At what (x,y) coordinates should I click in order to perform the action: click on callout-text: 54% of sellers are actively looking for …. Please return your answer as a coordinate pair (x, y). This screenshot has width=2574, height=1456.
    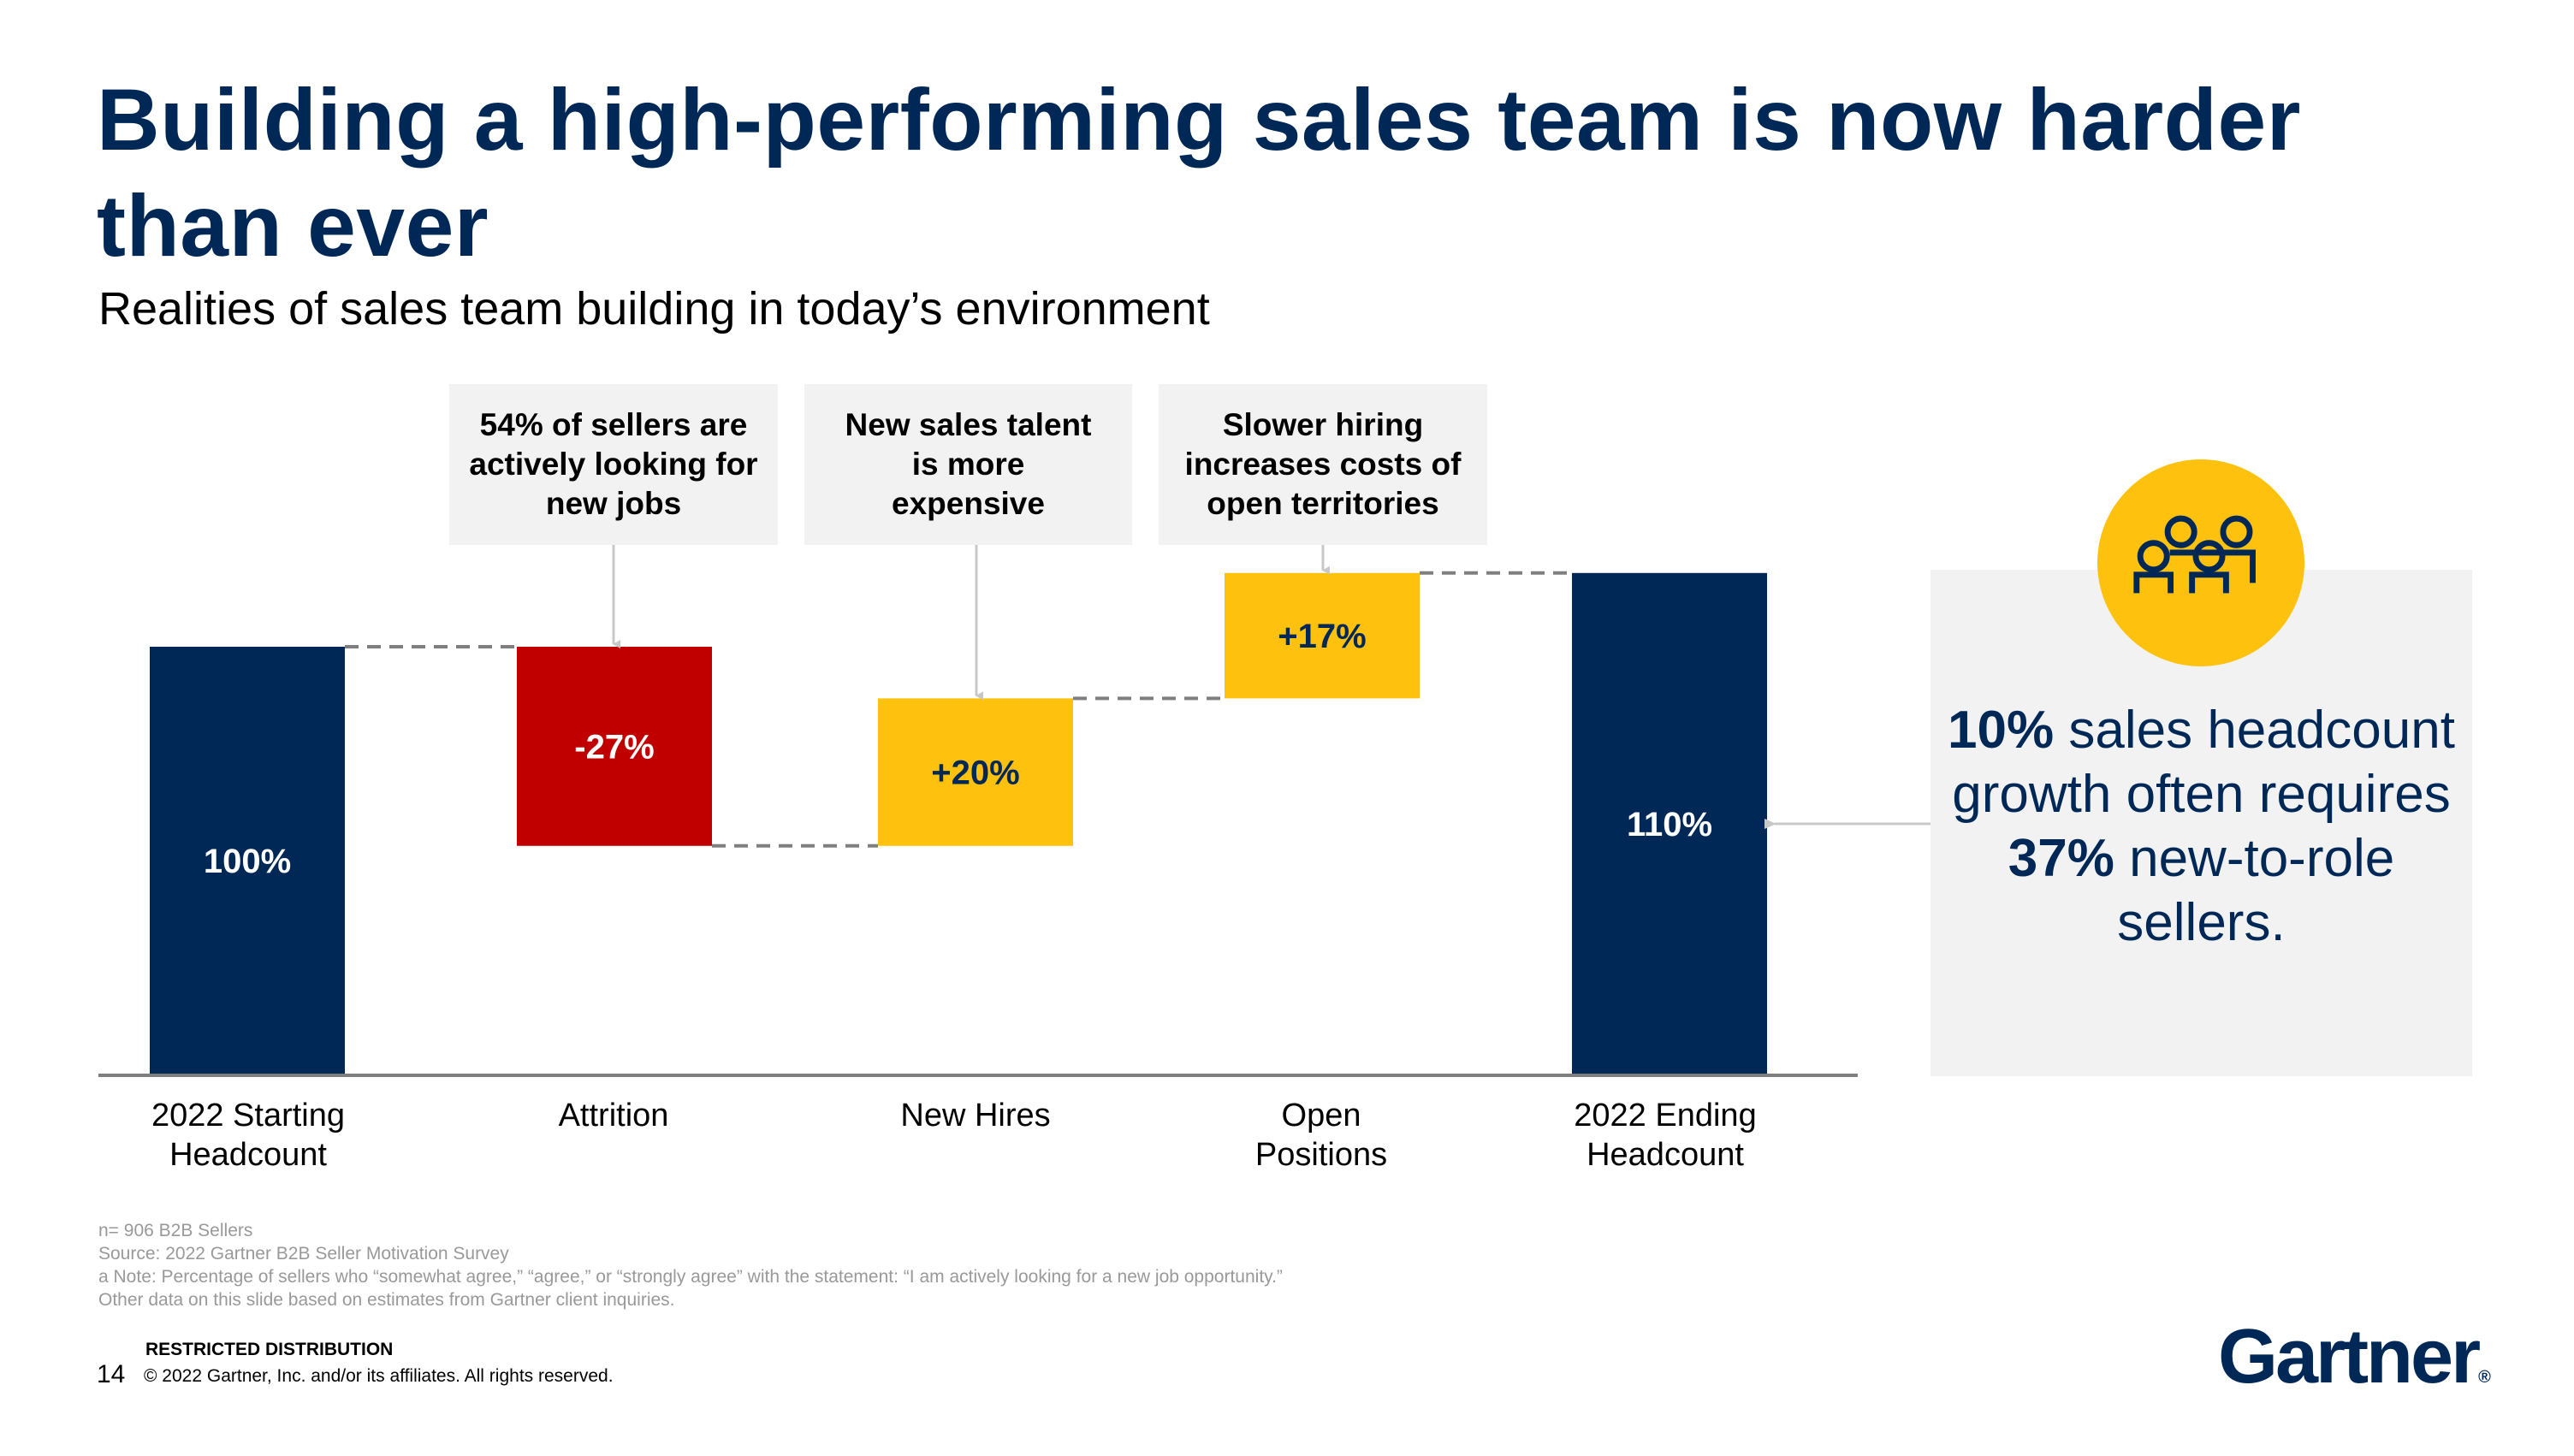
    Looking at the image, I should click on (613, 464).